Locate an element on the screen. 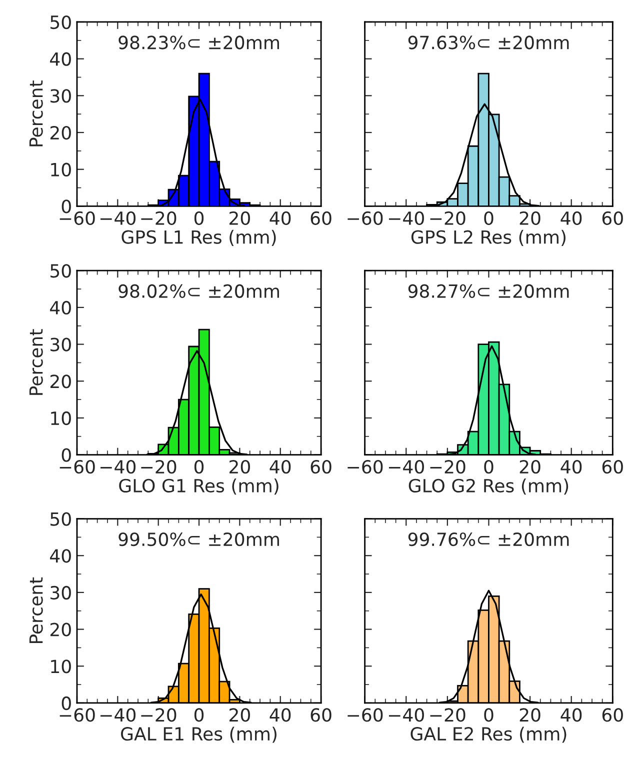  annotation: 99.76%⊂ ±20mm is located at coordinates (488, 539).